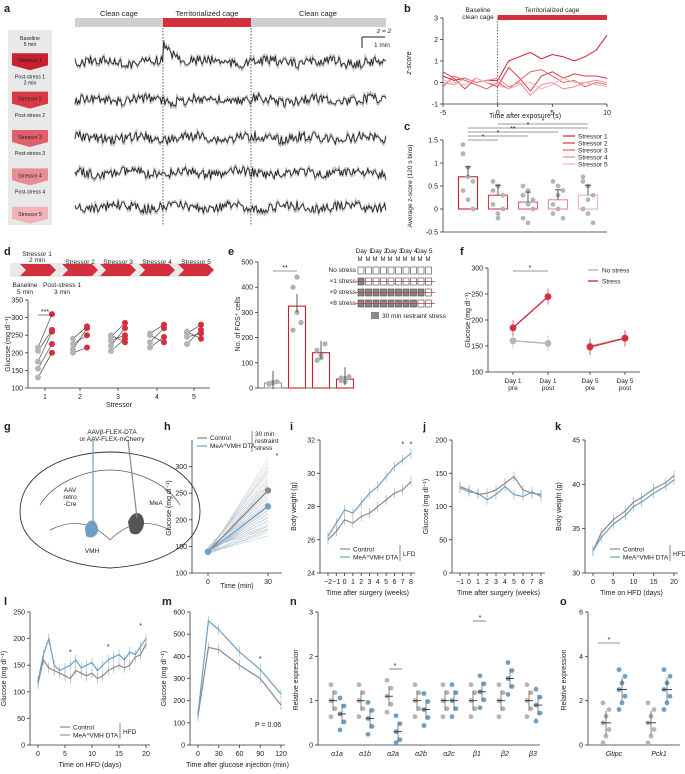 The height and width of the screenshot is (774, 685). What do you see at coordinates (436, 40) in the screenshot?
I see `b-y-tick-label: 2` at bounding box center [436, 40].